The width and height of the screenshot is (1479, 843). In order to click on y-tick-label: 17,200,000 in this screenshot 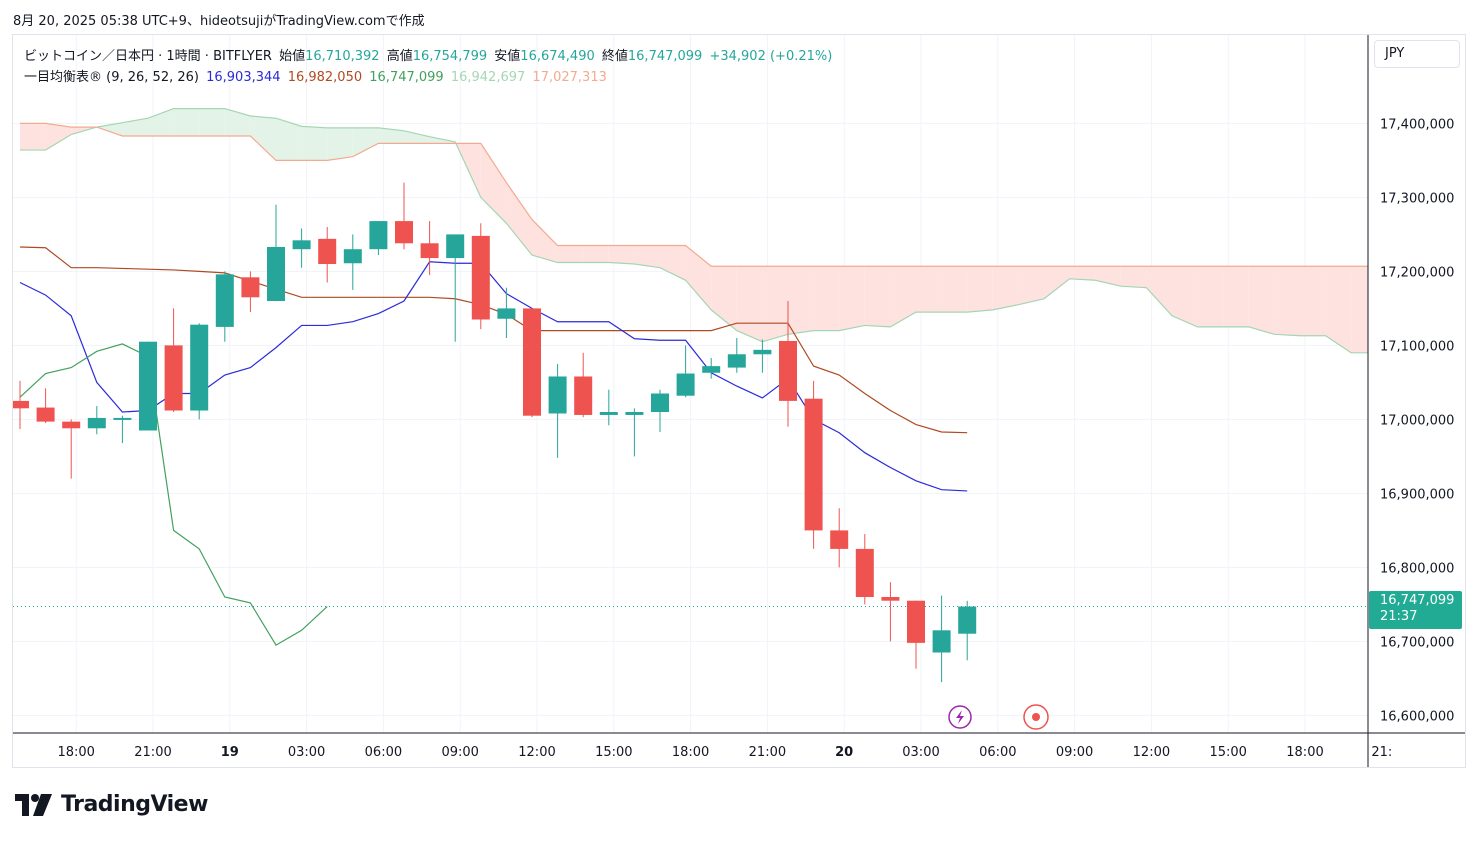, I will do `click(1417, 272)`.